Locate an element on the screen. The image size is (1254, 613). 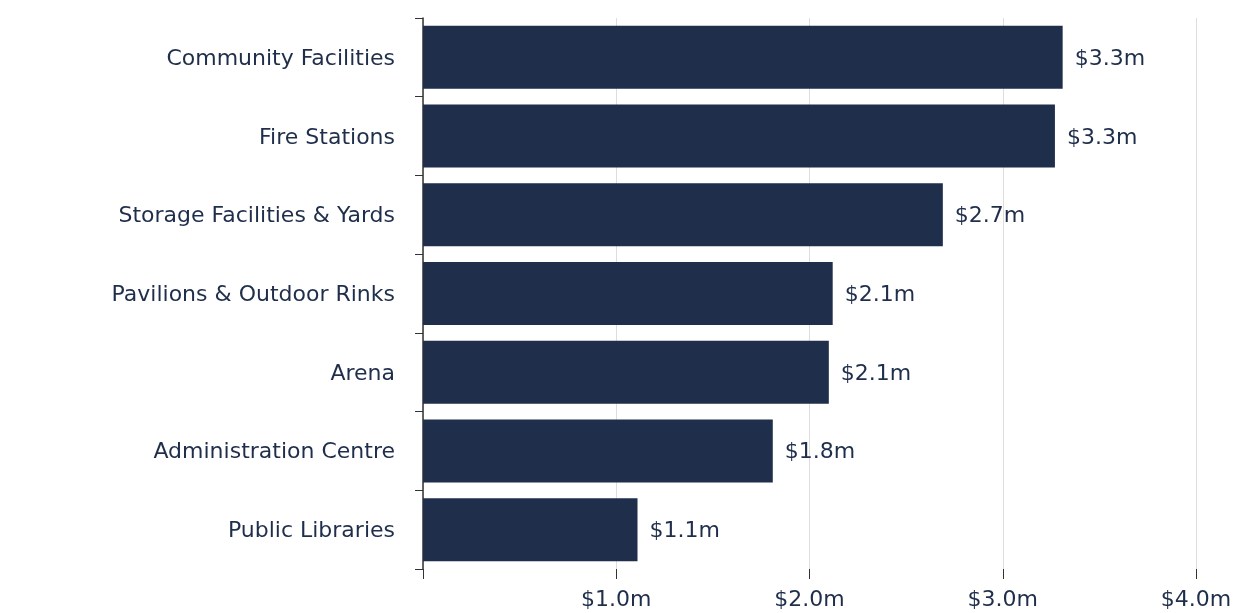
y-tick-label: Fire Stations is located at coordinates (327, 136).